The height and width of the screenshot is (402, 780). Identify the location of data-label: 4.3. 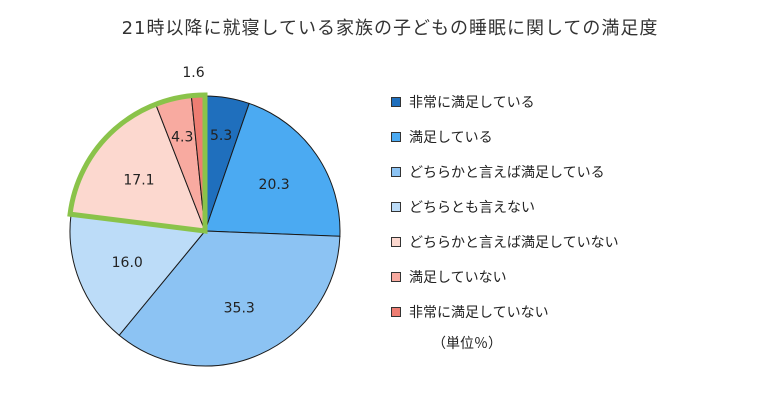
(182, 137).